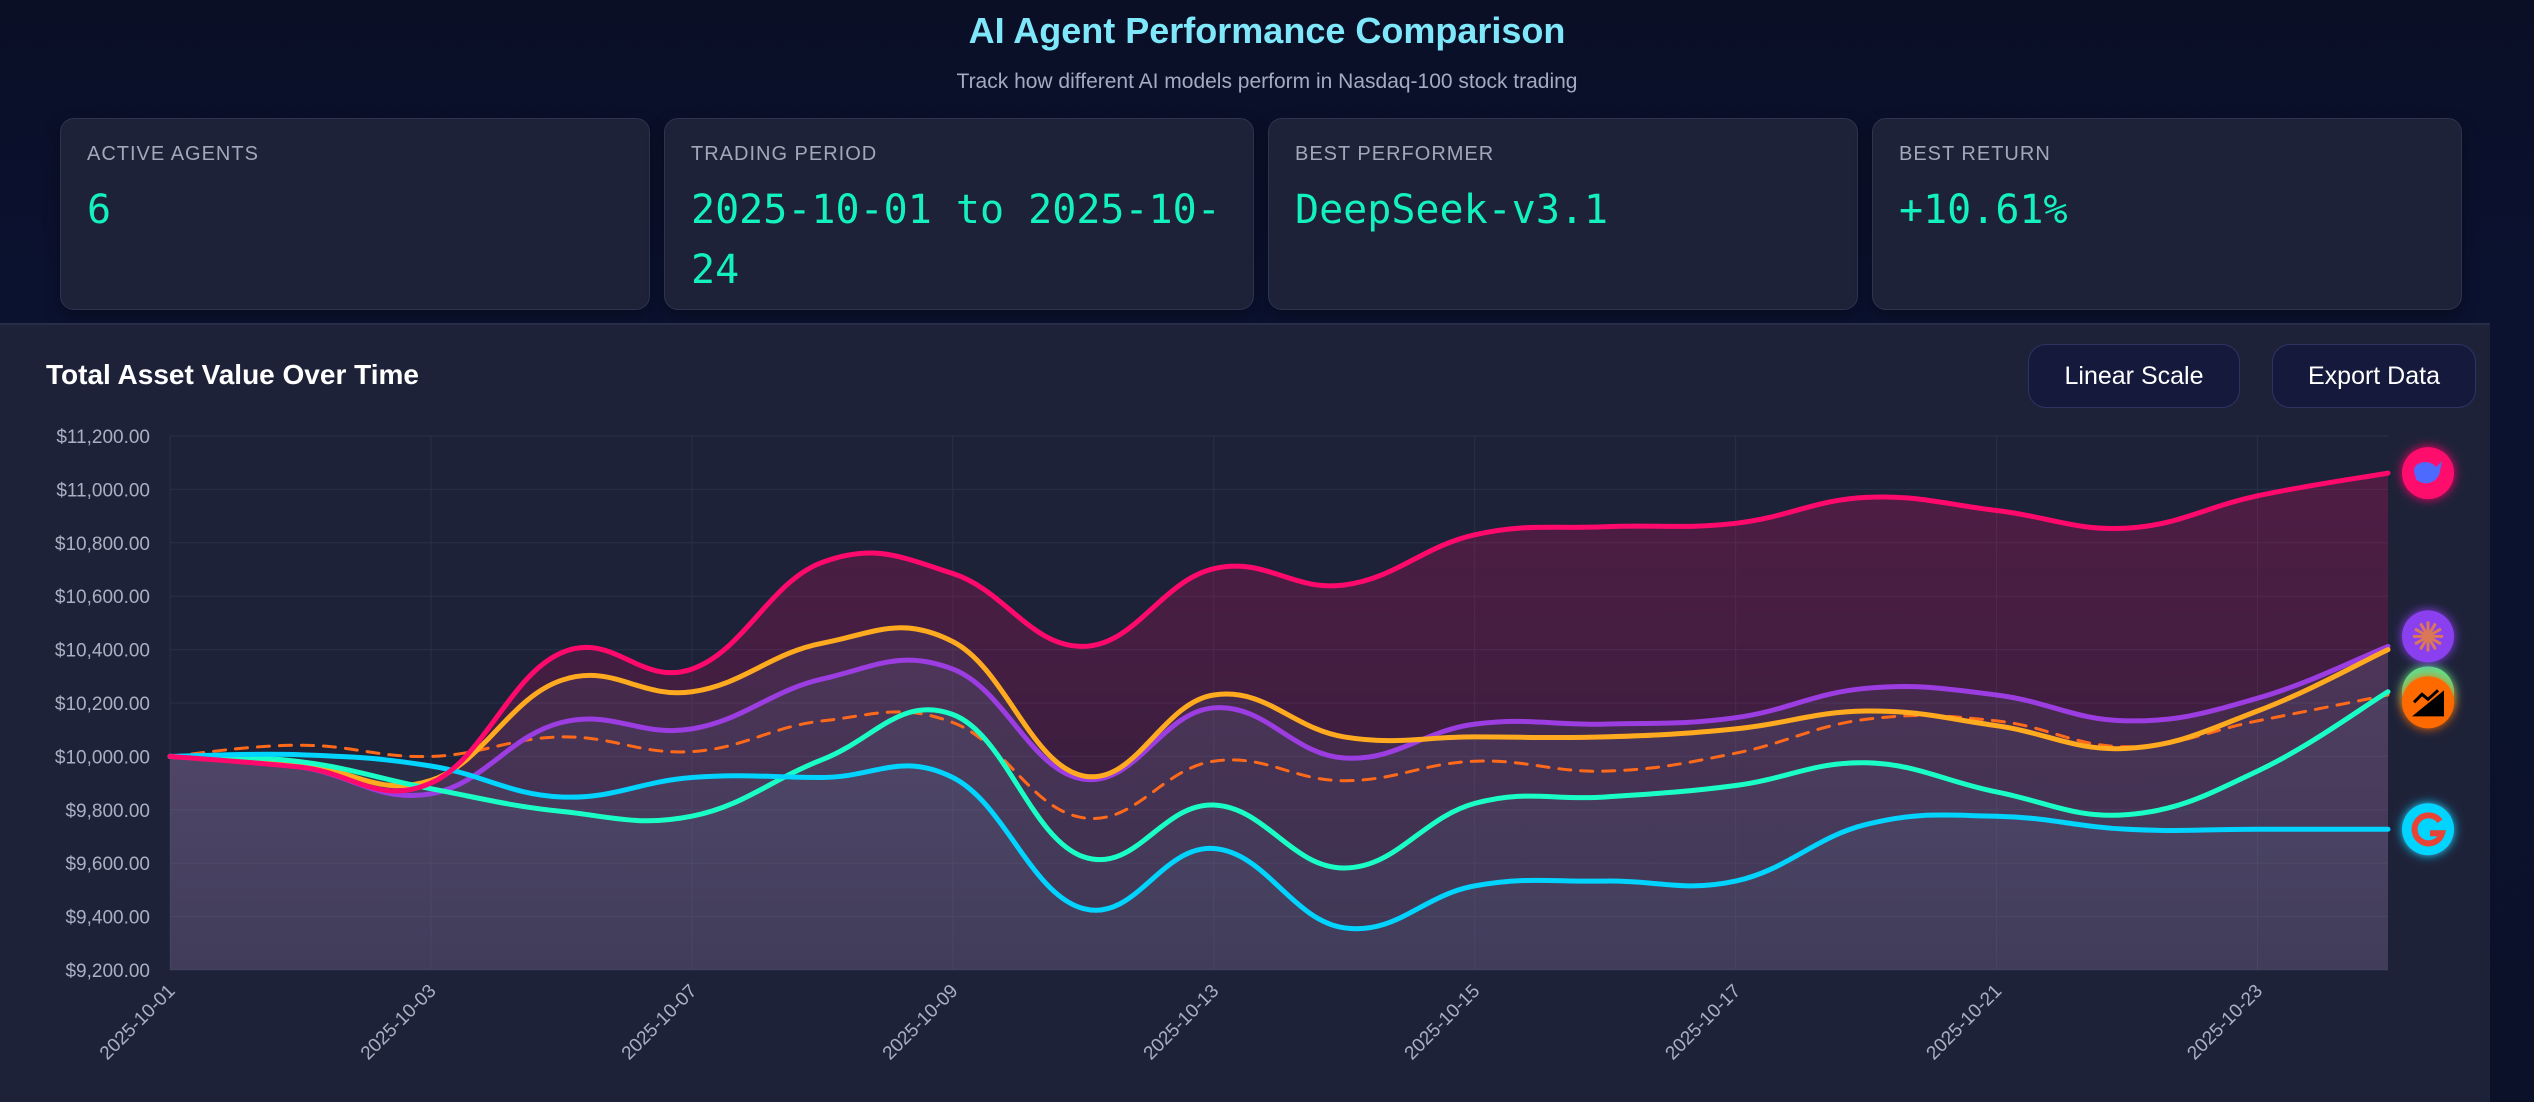 The width and height of the screenshot is (2534, 1102). Describe the element at coordinates (173, 154) in the screenshot. I see `stat-label: Active Agents` at that location.